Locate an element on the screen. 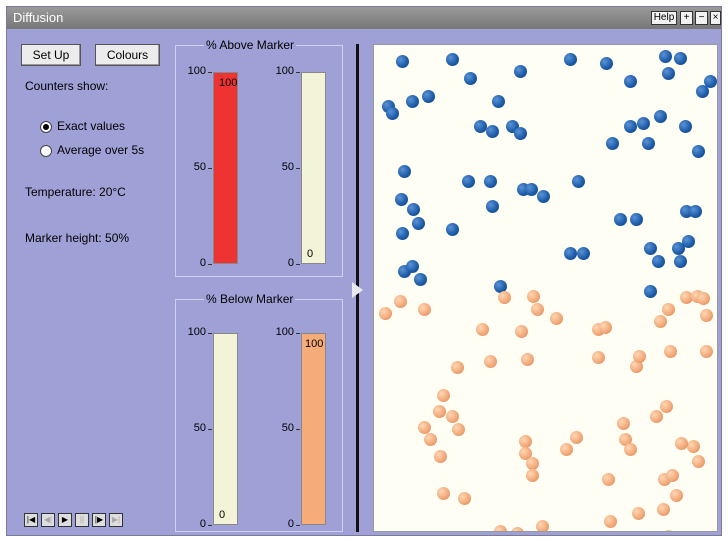 Image resolution: width=728 pixels, height=541 pixels. average-radio is located at coordinates (46, 151).